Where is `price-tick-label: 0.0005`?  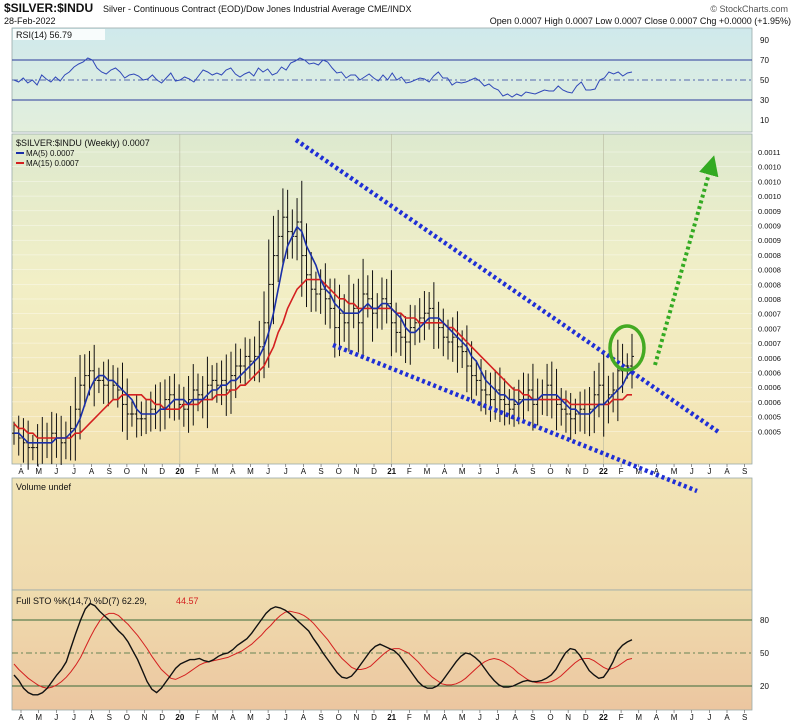
price-tick-label: 0.0005 is located at coordinates (769, 431).